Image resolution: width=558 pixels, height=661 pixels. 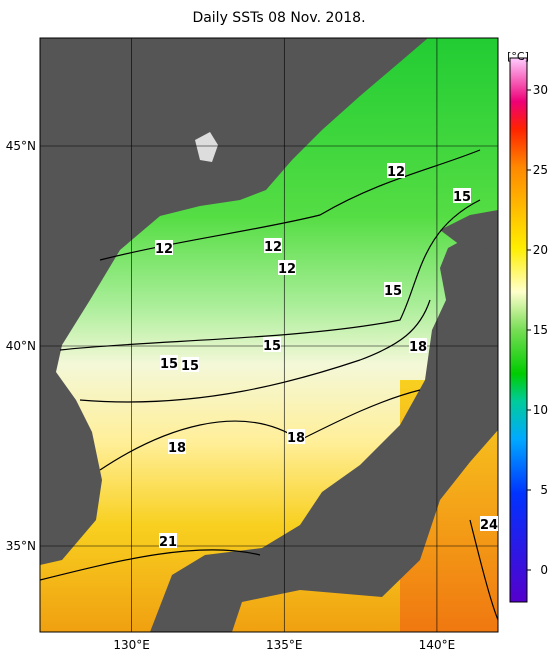 What do you see at coordinates (278, 18) in the screenshot?
I see `title: Daily SSTs 08 Nov. 2018.` at bounding box center [278, 18].